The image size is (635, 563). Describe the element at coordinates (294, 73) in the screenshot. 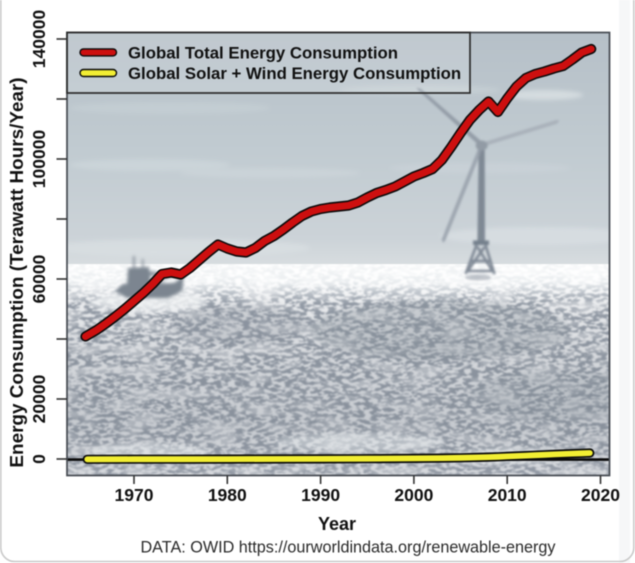

I see `svg-text:Global Solar + Wind Energy Con: Global Solar + Wind Energy Consumption` at that location.